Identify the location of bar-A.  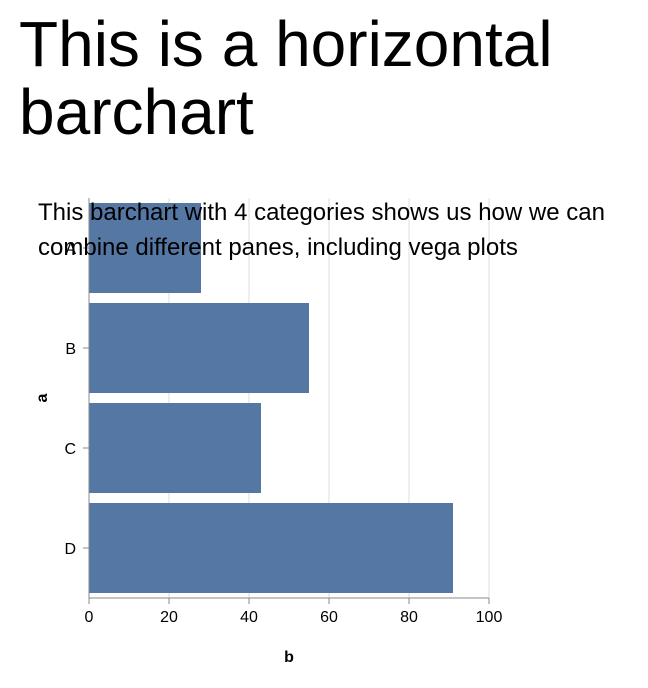
(145, 248).